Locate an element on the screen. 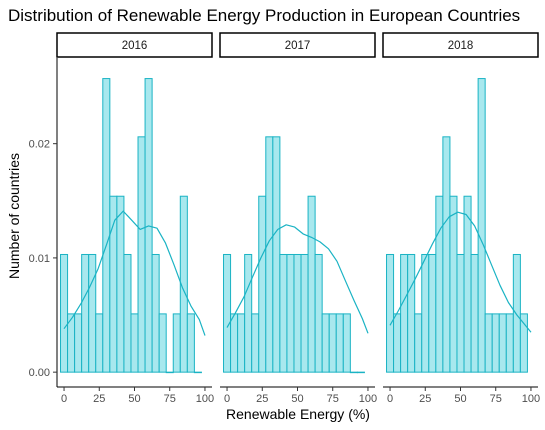 The image size is (545, 430). y-tick-label: 0.02 is located at coordinates (39, 145).